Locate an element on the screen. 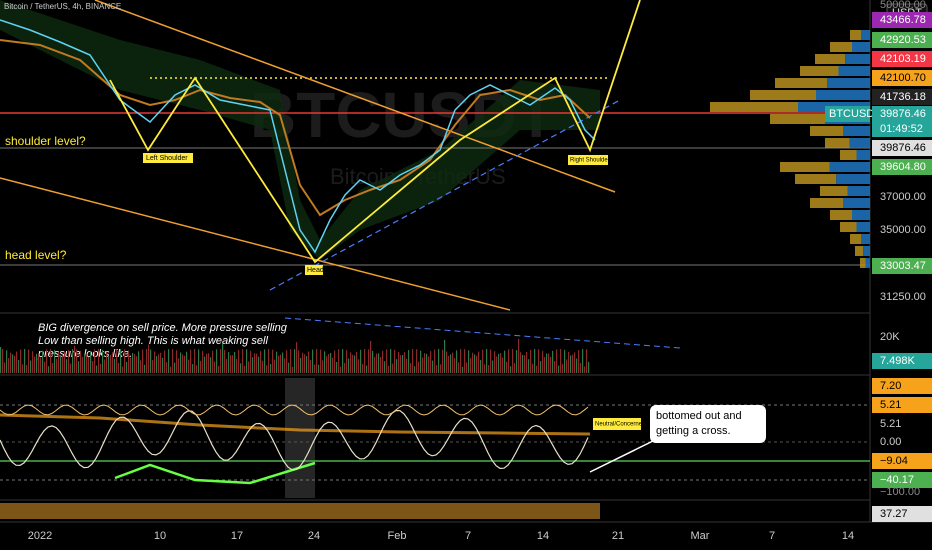  price-label: 33003.47 is located at coordinates (903, 266).